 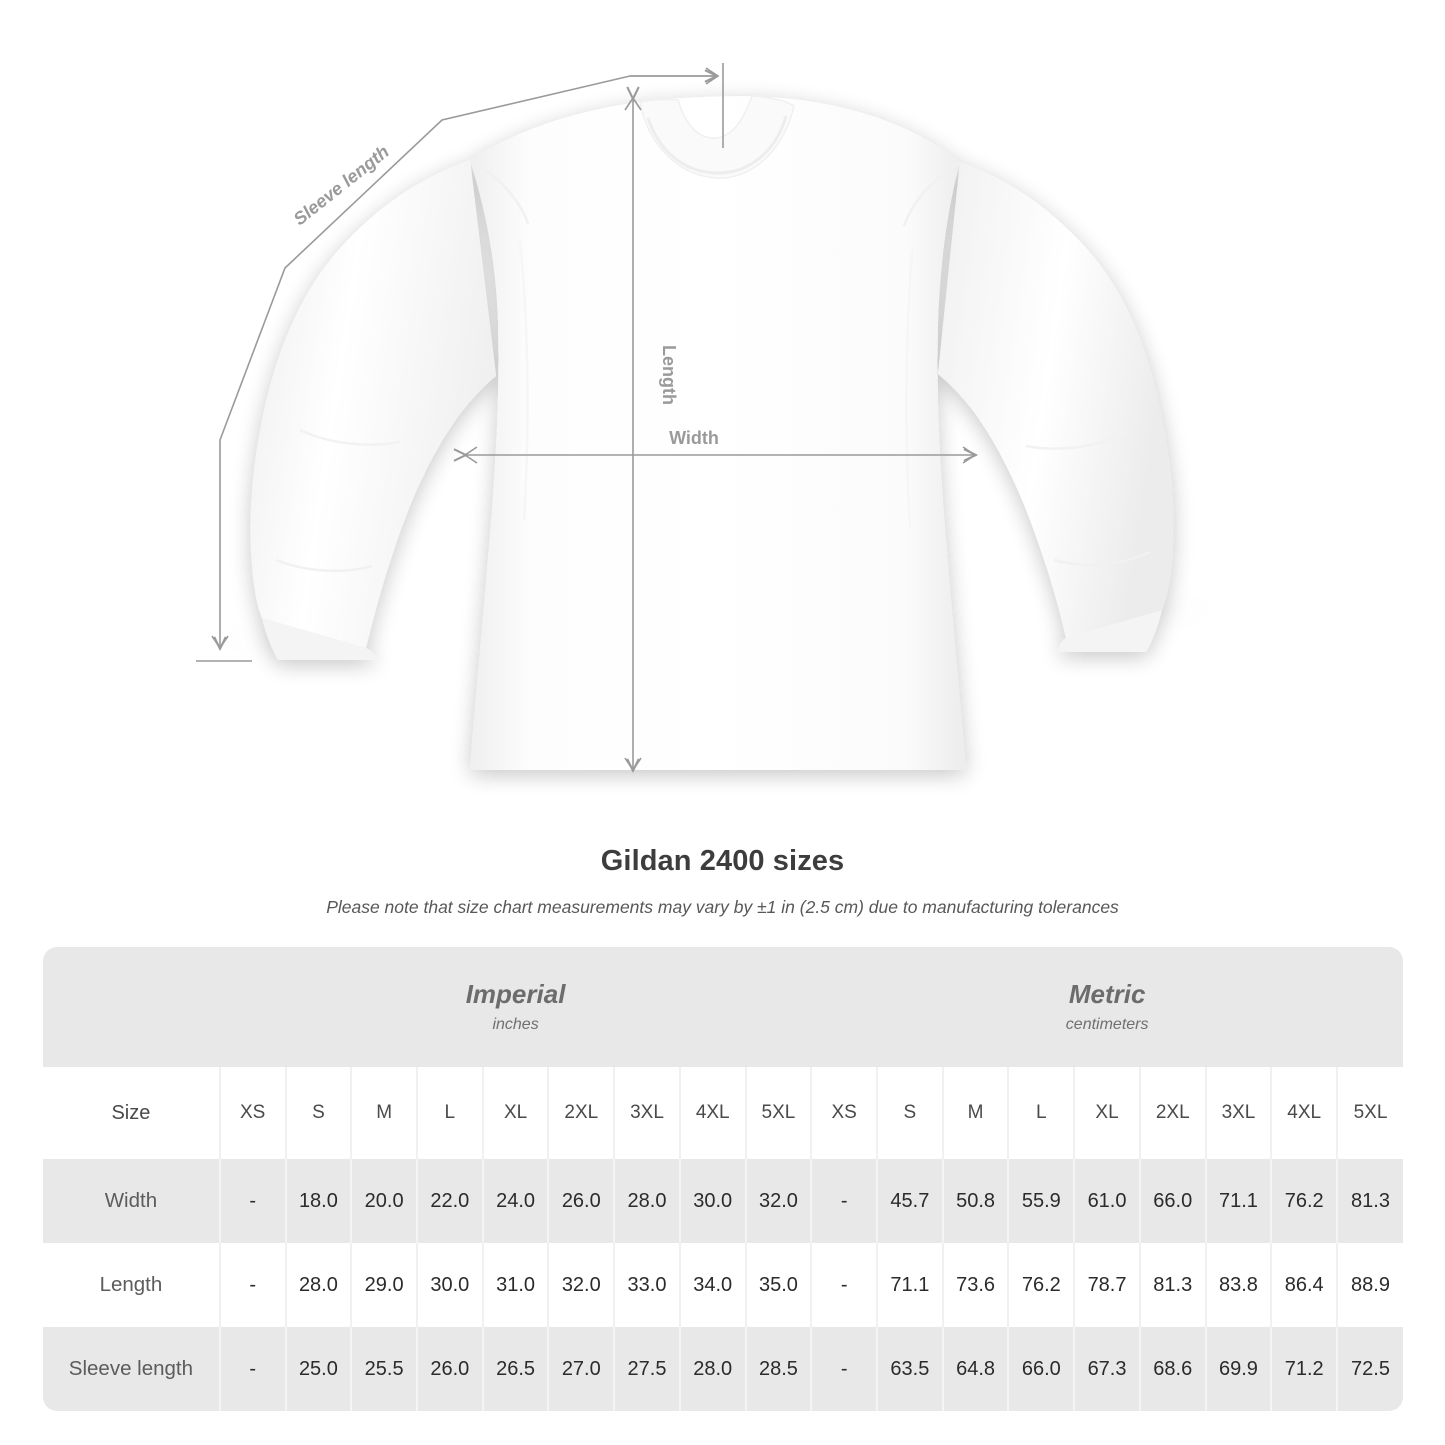 I want to click on header-metric-xs: XS, so click(x=845, y=1113).